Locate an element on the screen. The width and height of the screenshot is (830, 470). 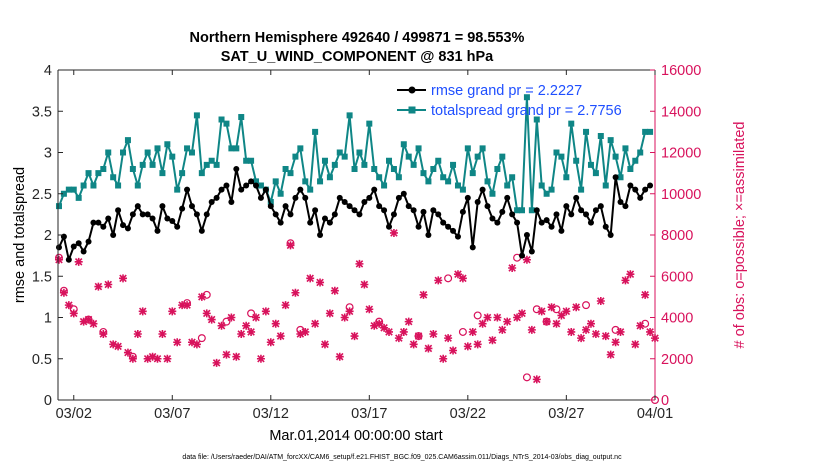
legend-marker-rmse is located at coordinates (412, 90).